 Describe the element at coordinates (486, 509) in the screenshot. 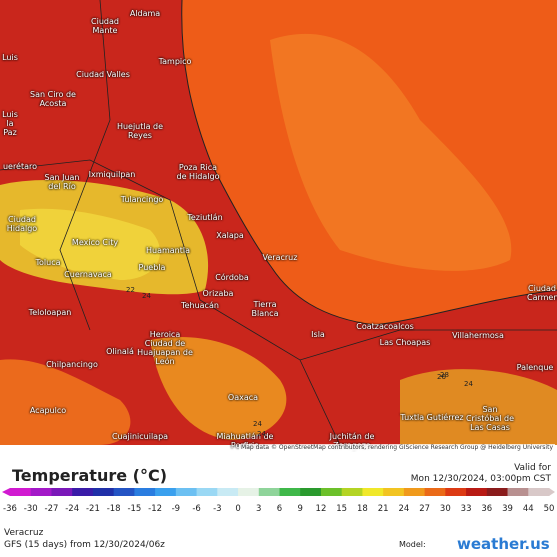

I see `scale-label: 36` at that location.